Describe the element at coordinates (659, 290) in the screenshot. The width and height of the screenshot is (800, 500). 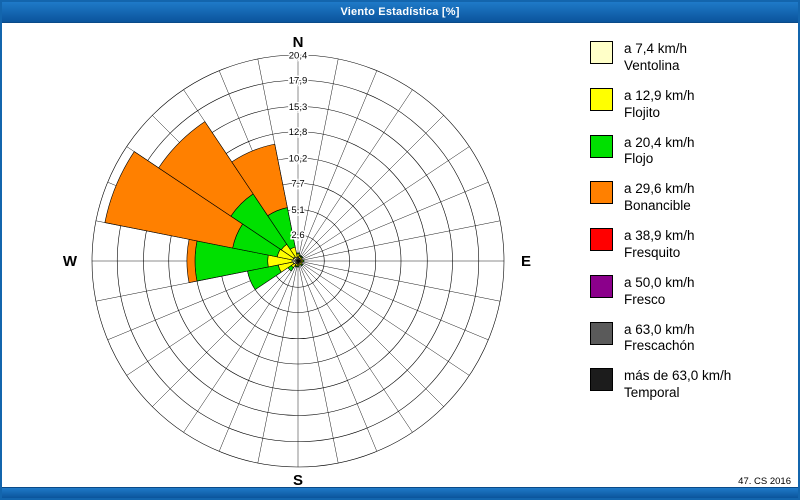
I see `legend-label: a 50,0 km/h Fresco` at that location.